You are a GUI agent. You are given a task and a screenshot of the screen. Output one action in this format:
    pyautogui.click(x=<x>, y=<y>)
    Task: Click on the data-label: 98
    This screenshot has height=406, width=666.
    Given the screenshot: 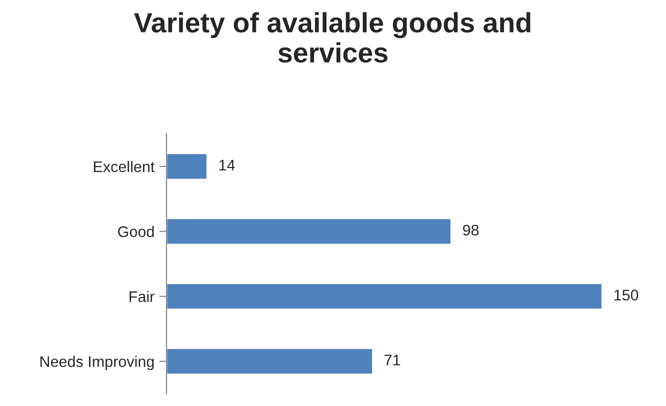 What is the action you would take?
    pyautogui.click(x=470, y=230)
    